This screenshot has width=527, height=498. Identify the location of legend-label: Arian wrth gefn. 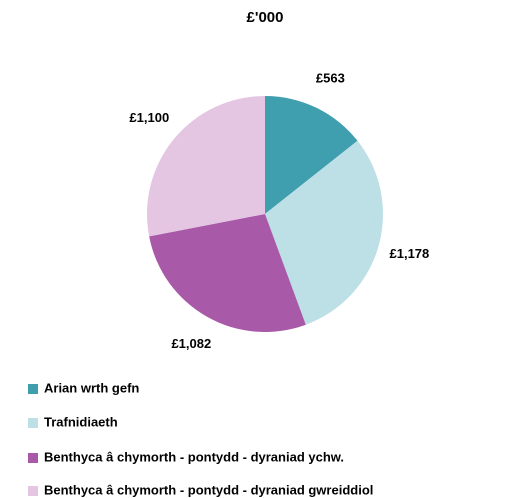
(91, 387).